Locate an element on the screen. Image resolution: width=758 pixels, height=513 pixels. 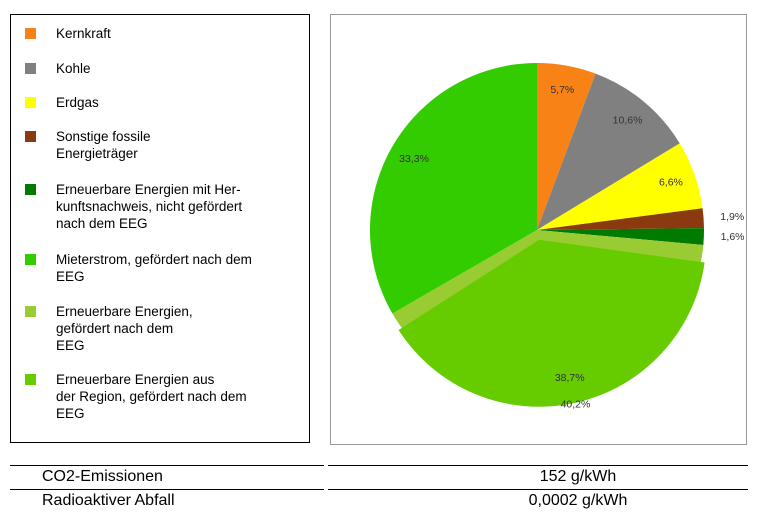
table-cell: 152 g/kWh is located at coordinates (578, 476).